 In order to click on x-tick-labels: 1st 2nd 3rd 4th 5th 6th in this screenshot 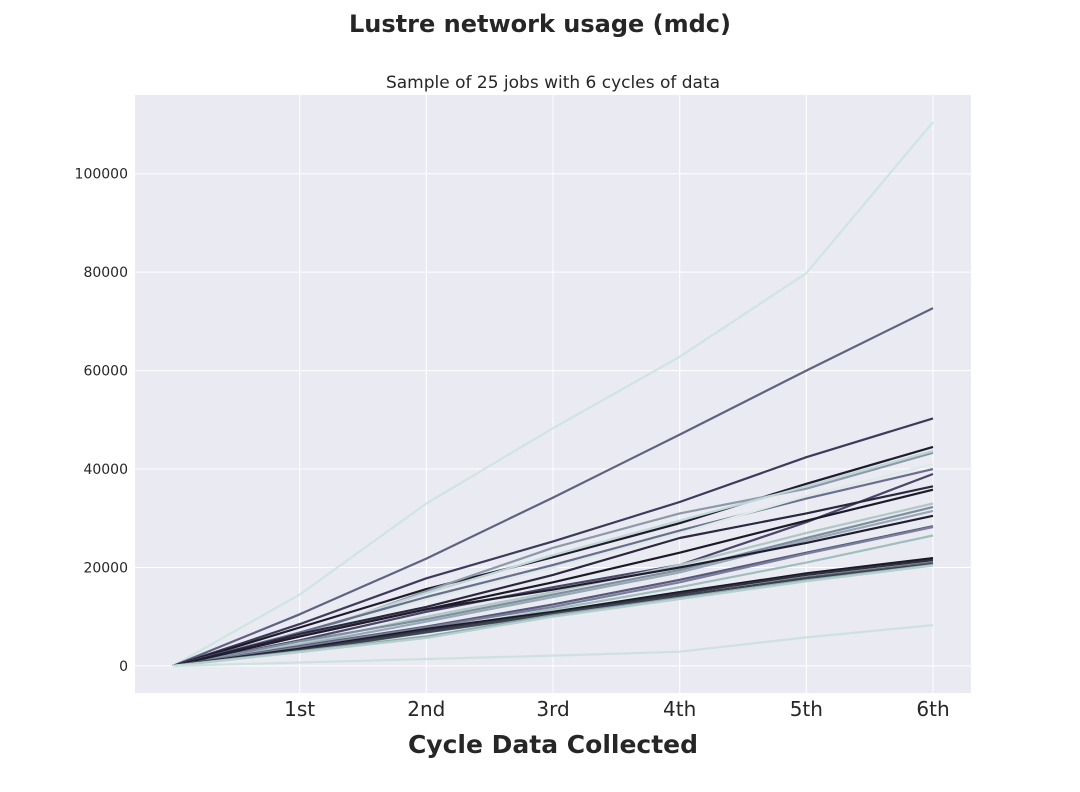, I will do `click(616, 709)`.